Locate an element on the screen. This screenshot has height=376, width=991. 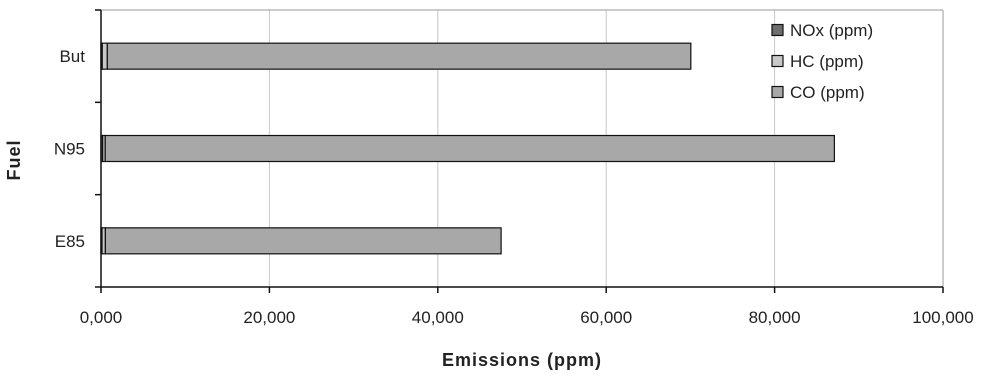
x-tick-label-0: 0,000 is located at coordinates (101, 317).